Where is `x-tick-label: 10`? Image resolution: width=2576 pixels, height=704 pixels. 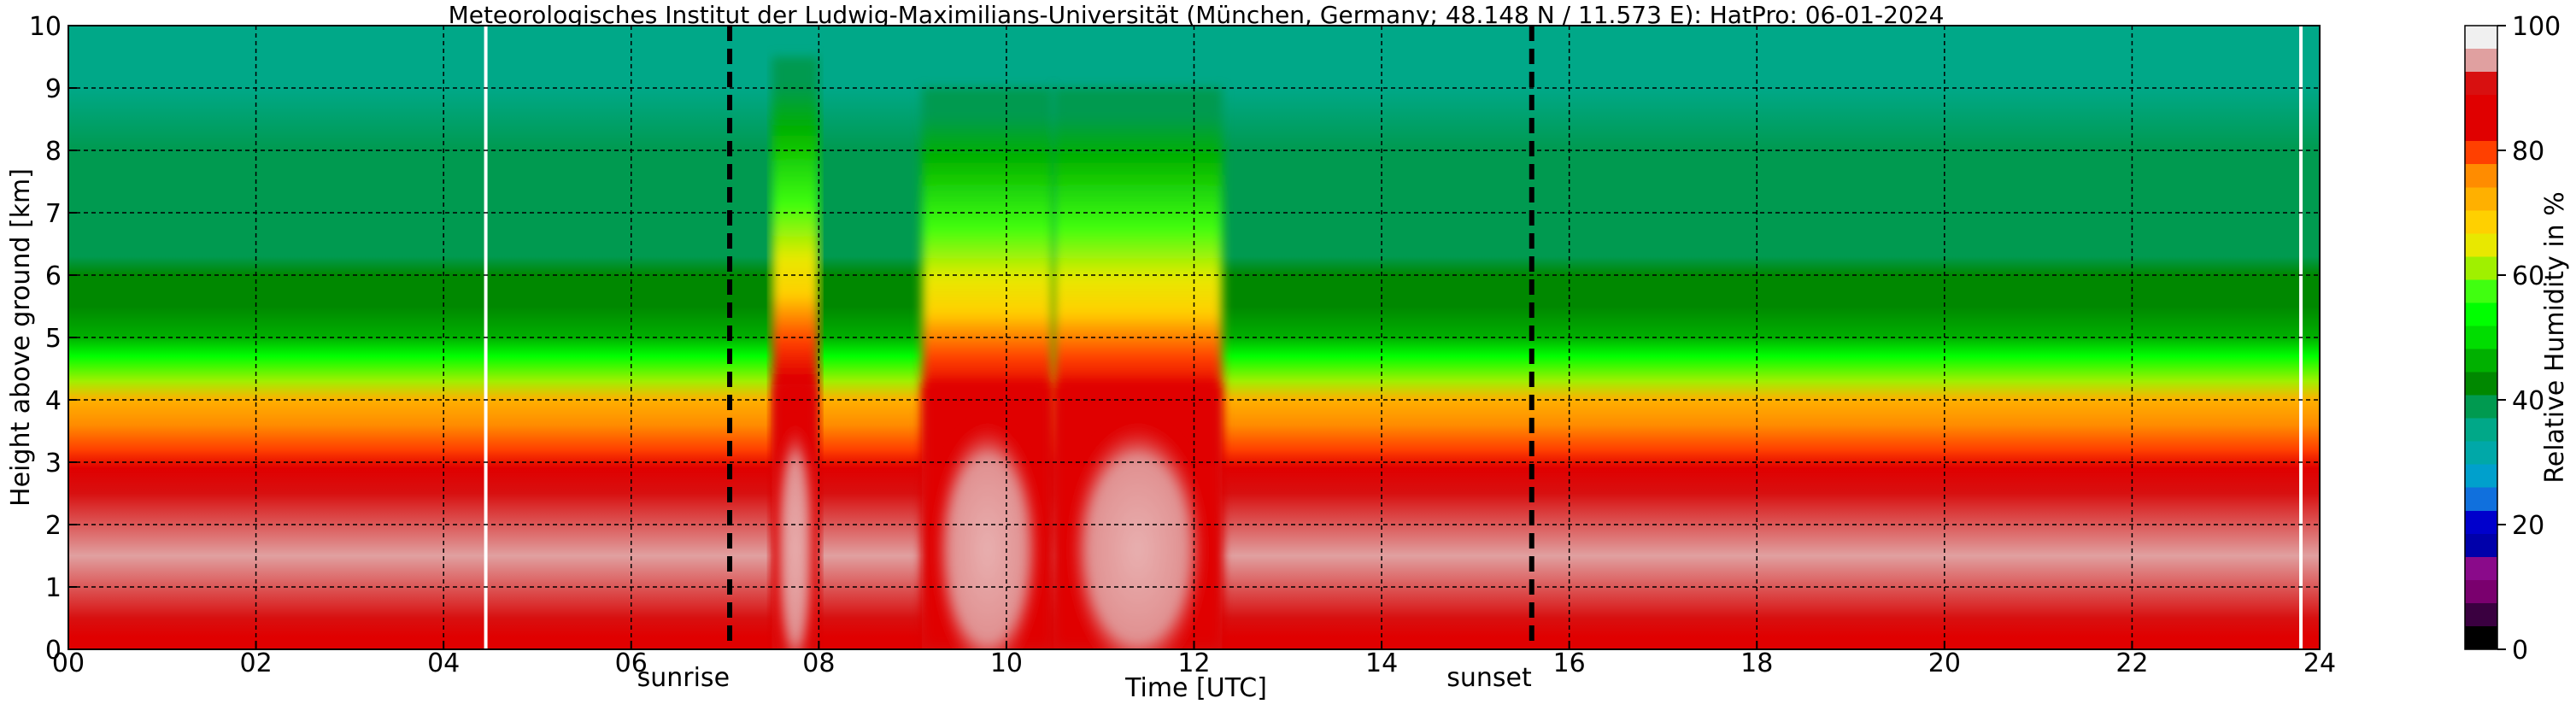
x-tick-label: 10 is located at coordinates (1006, 663).